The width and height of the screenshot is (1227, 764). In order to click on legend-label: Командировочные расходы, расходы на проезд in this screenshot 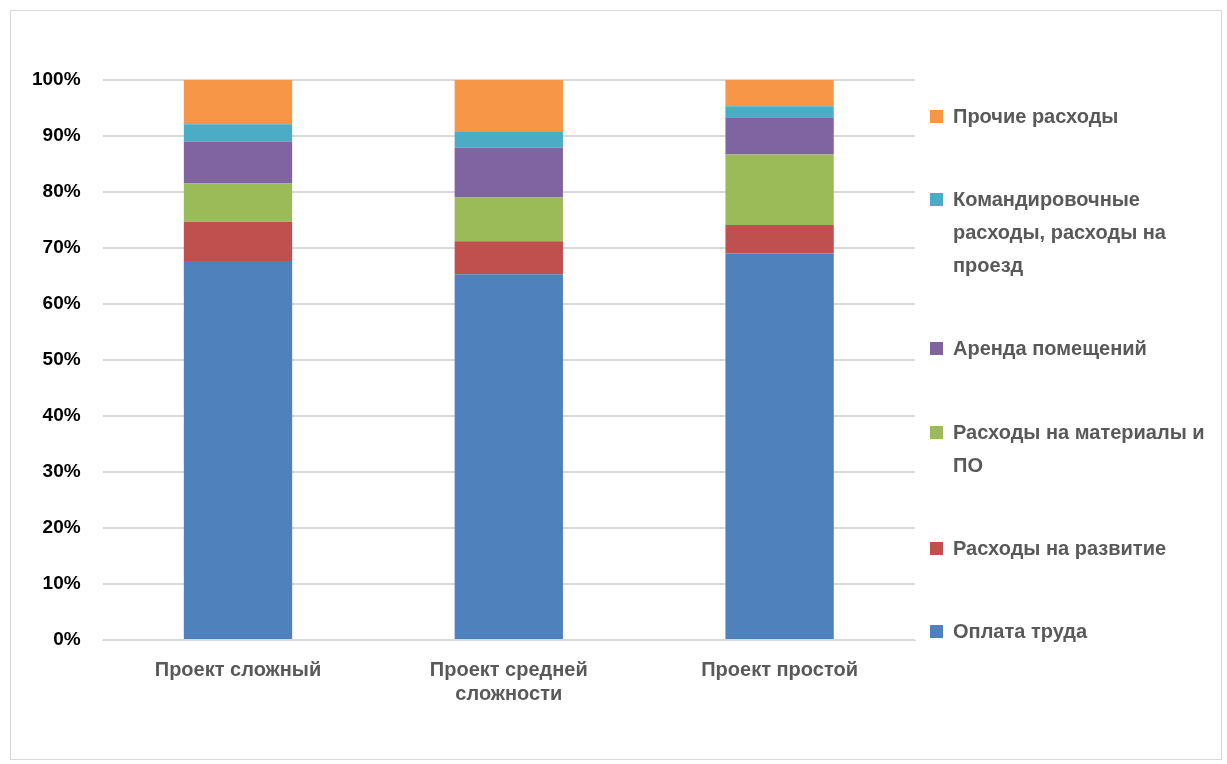, I will do `click(1060, 233)`.